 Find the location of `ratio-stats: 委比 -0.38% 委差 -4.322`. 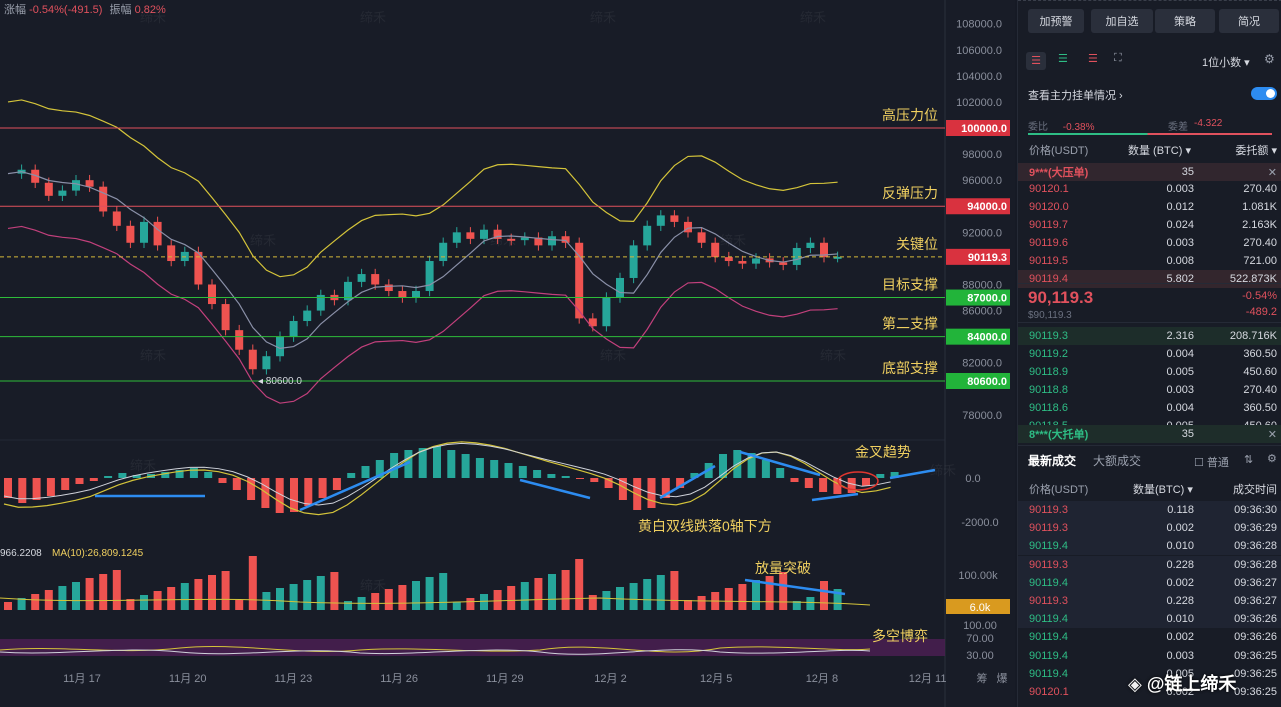

ratio-stats: 委比 -0.38% 委差 -4.322 is located at coordinates (1125, 125).